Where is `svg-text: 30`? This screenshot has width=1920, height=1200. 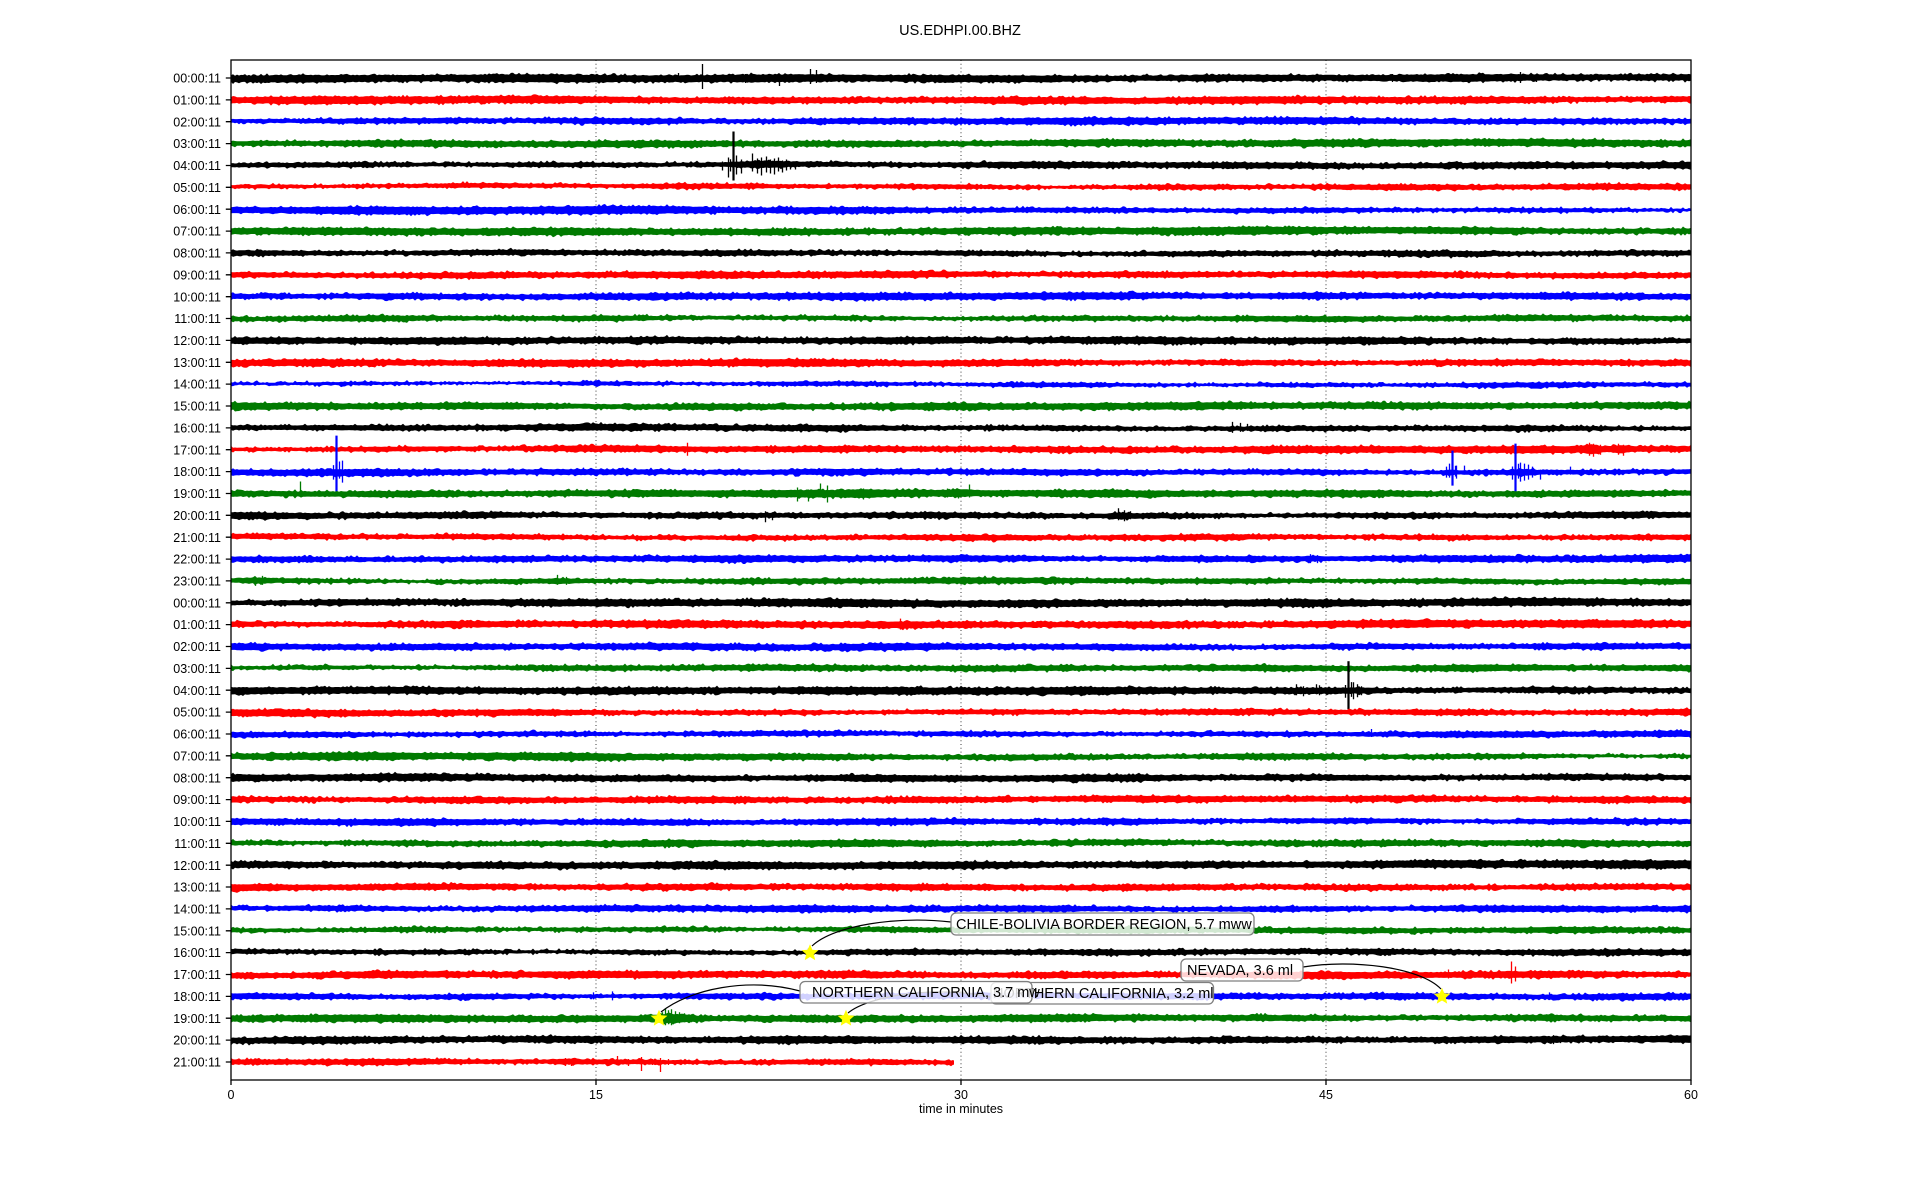
svg-text: 30 is located at coordinates (961, 1095).